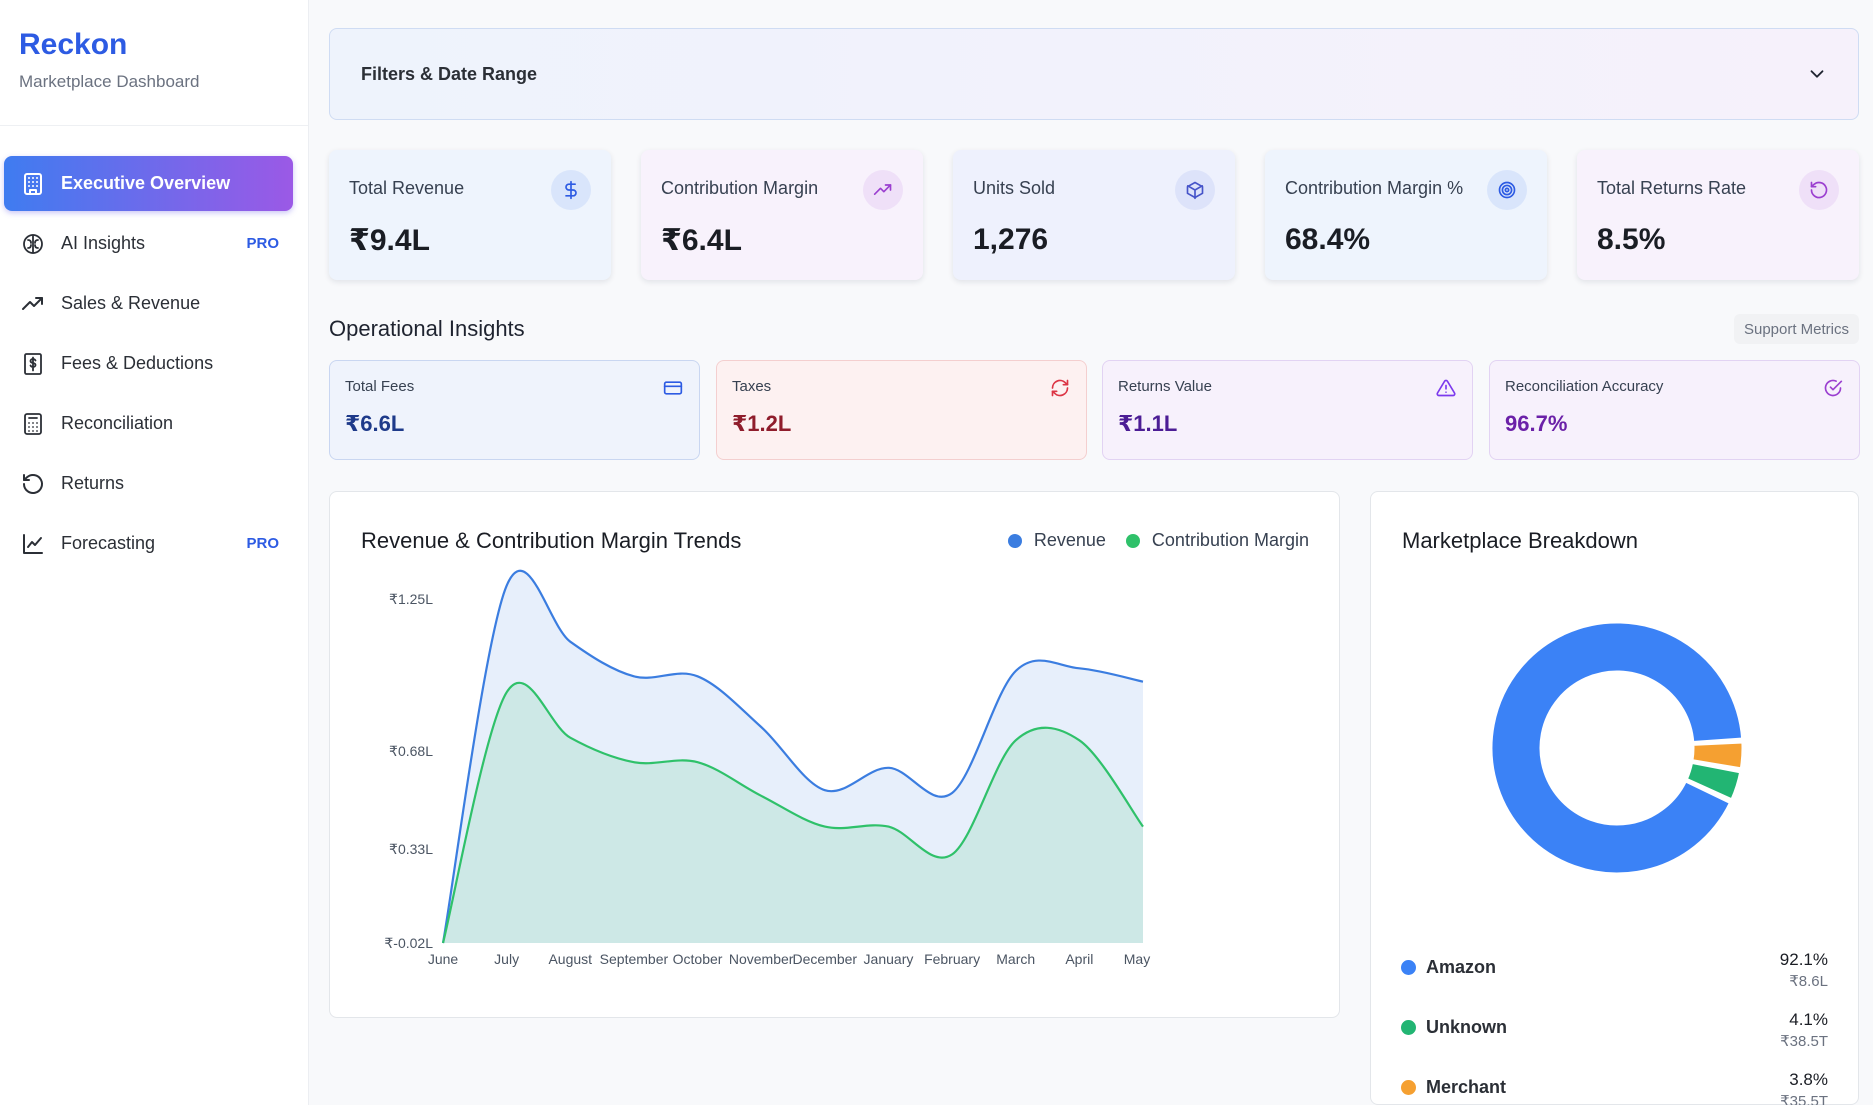 The image size is (1873, 1105). Describe the element at coordinates (634, 959) in the screenshot. I see `x-tick-label: September` at that location.